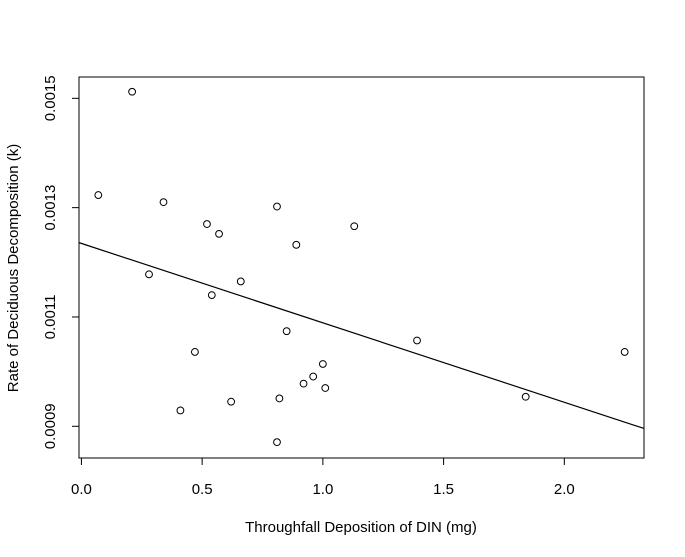 This screenshot has width=685, height=557. What do you see at coordinates (202, 489) in the screenshot?
I see `x-tick-label: 0.5` at bounding box center [202, 489].